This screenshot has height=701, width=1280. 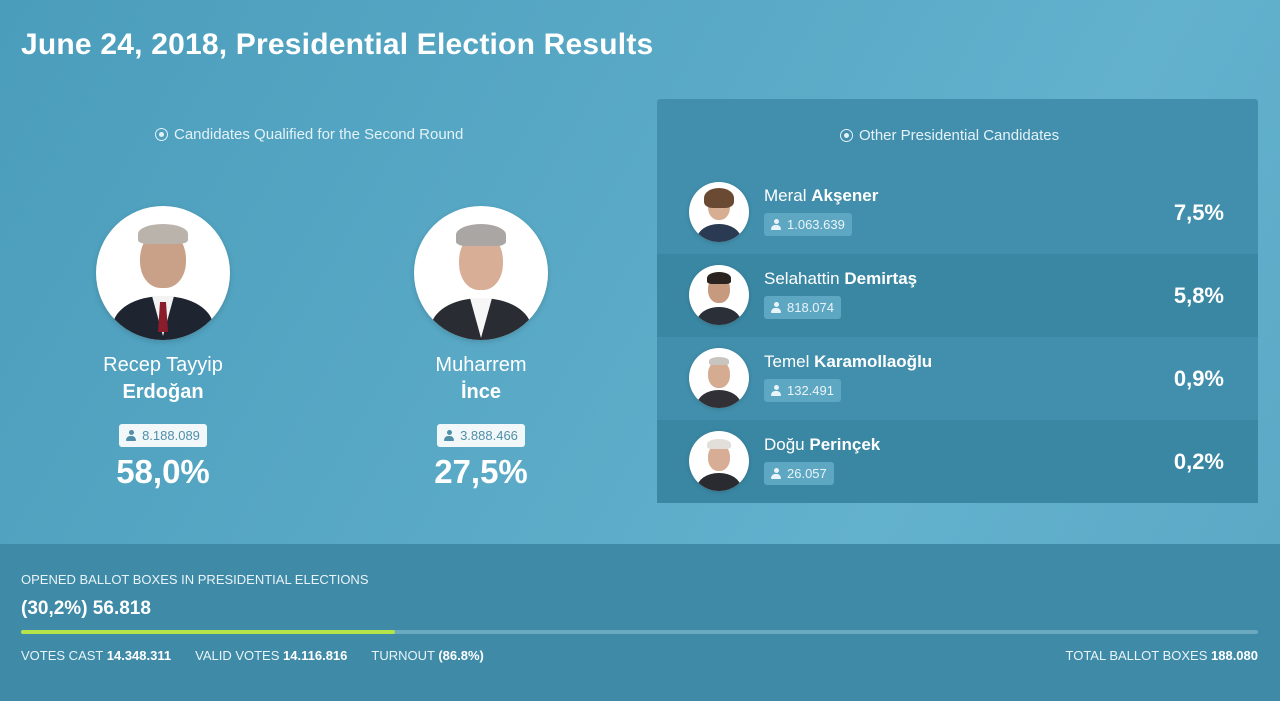 I want to click on total-ballot-boxes: TOTAL BALLOT BOXES 188.080, so click(x=1161, y=655).